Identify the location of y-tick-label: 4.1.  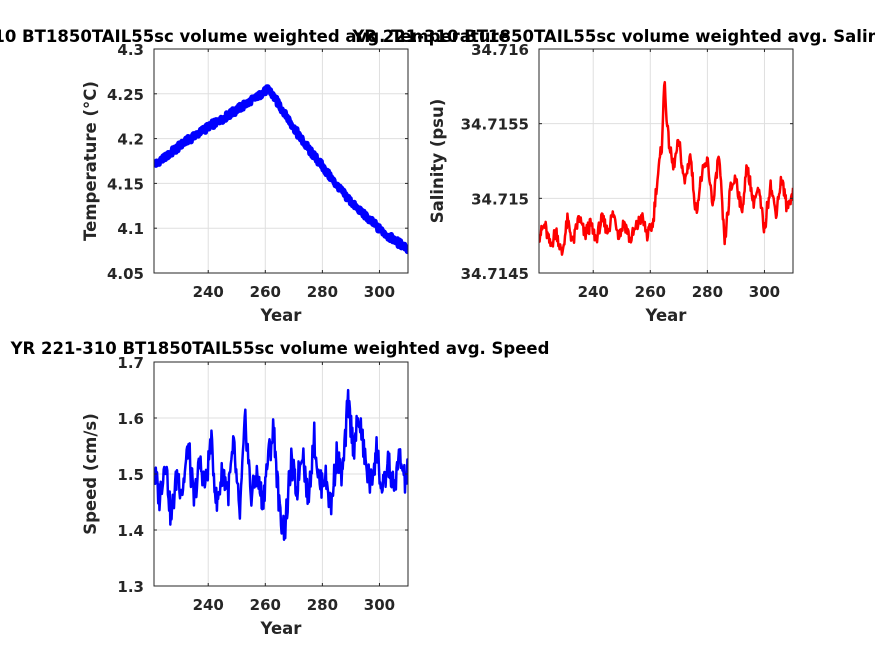
(130, 229).